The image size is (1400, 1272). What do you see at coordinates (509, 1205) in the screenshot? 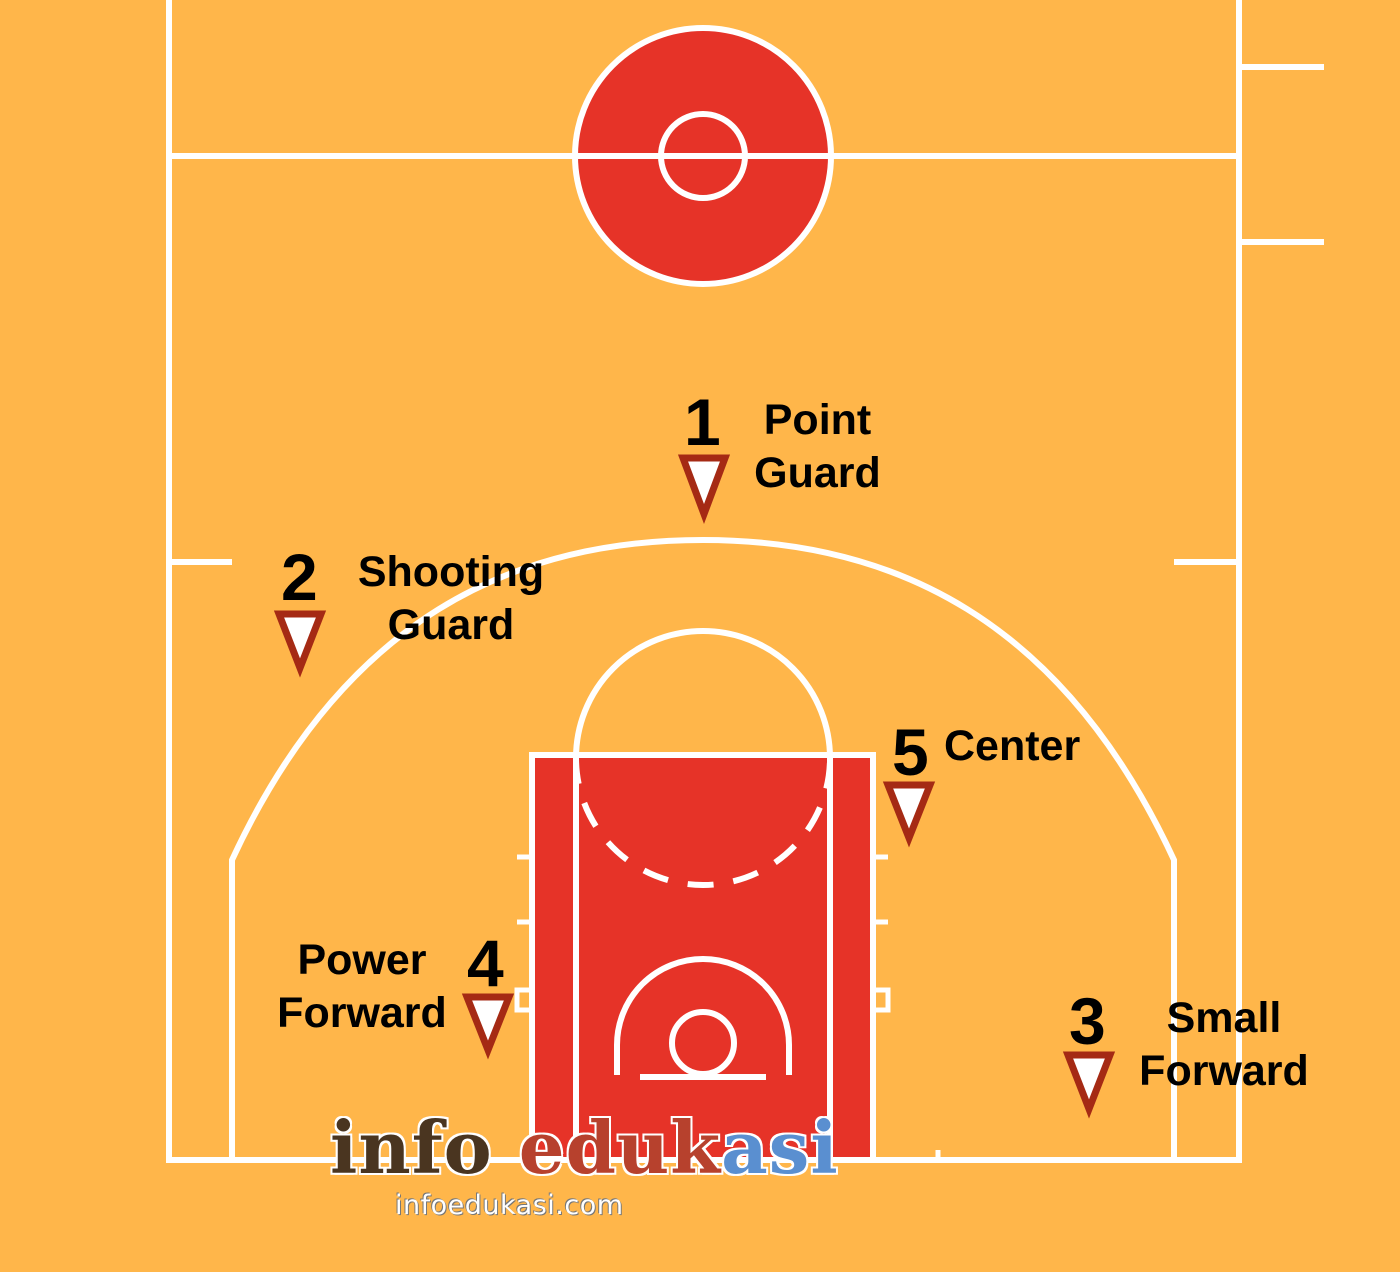
I see `watermark-url: infoedukasi.com` at bounding box center [509, 1205].